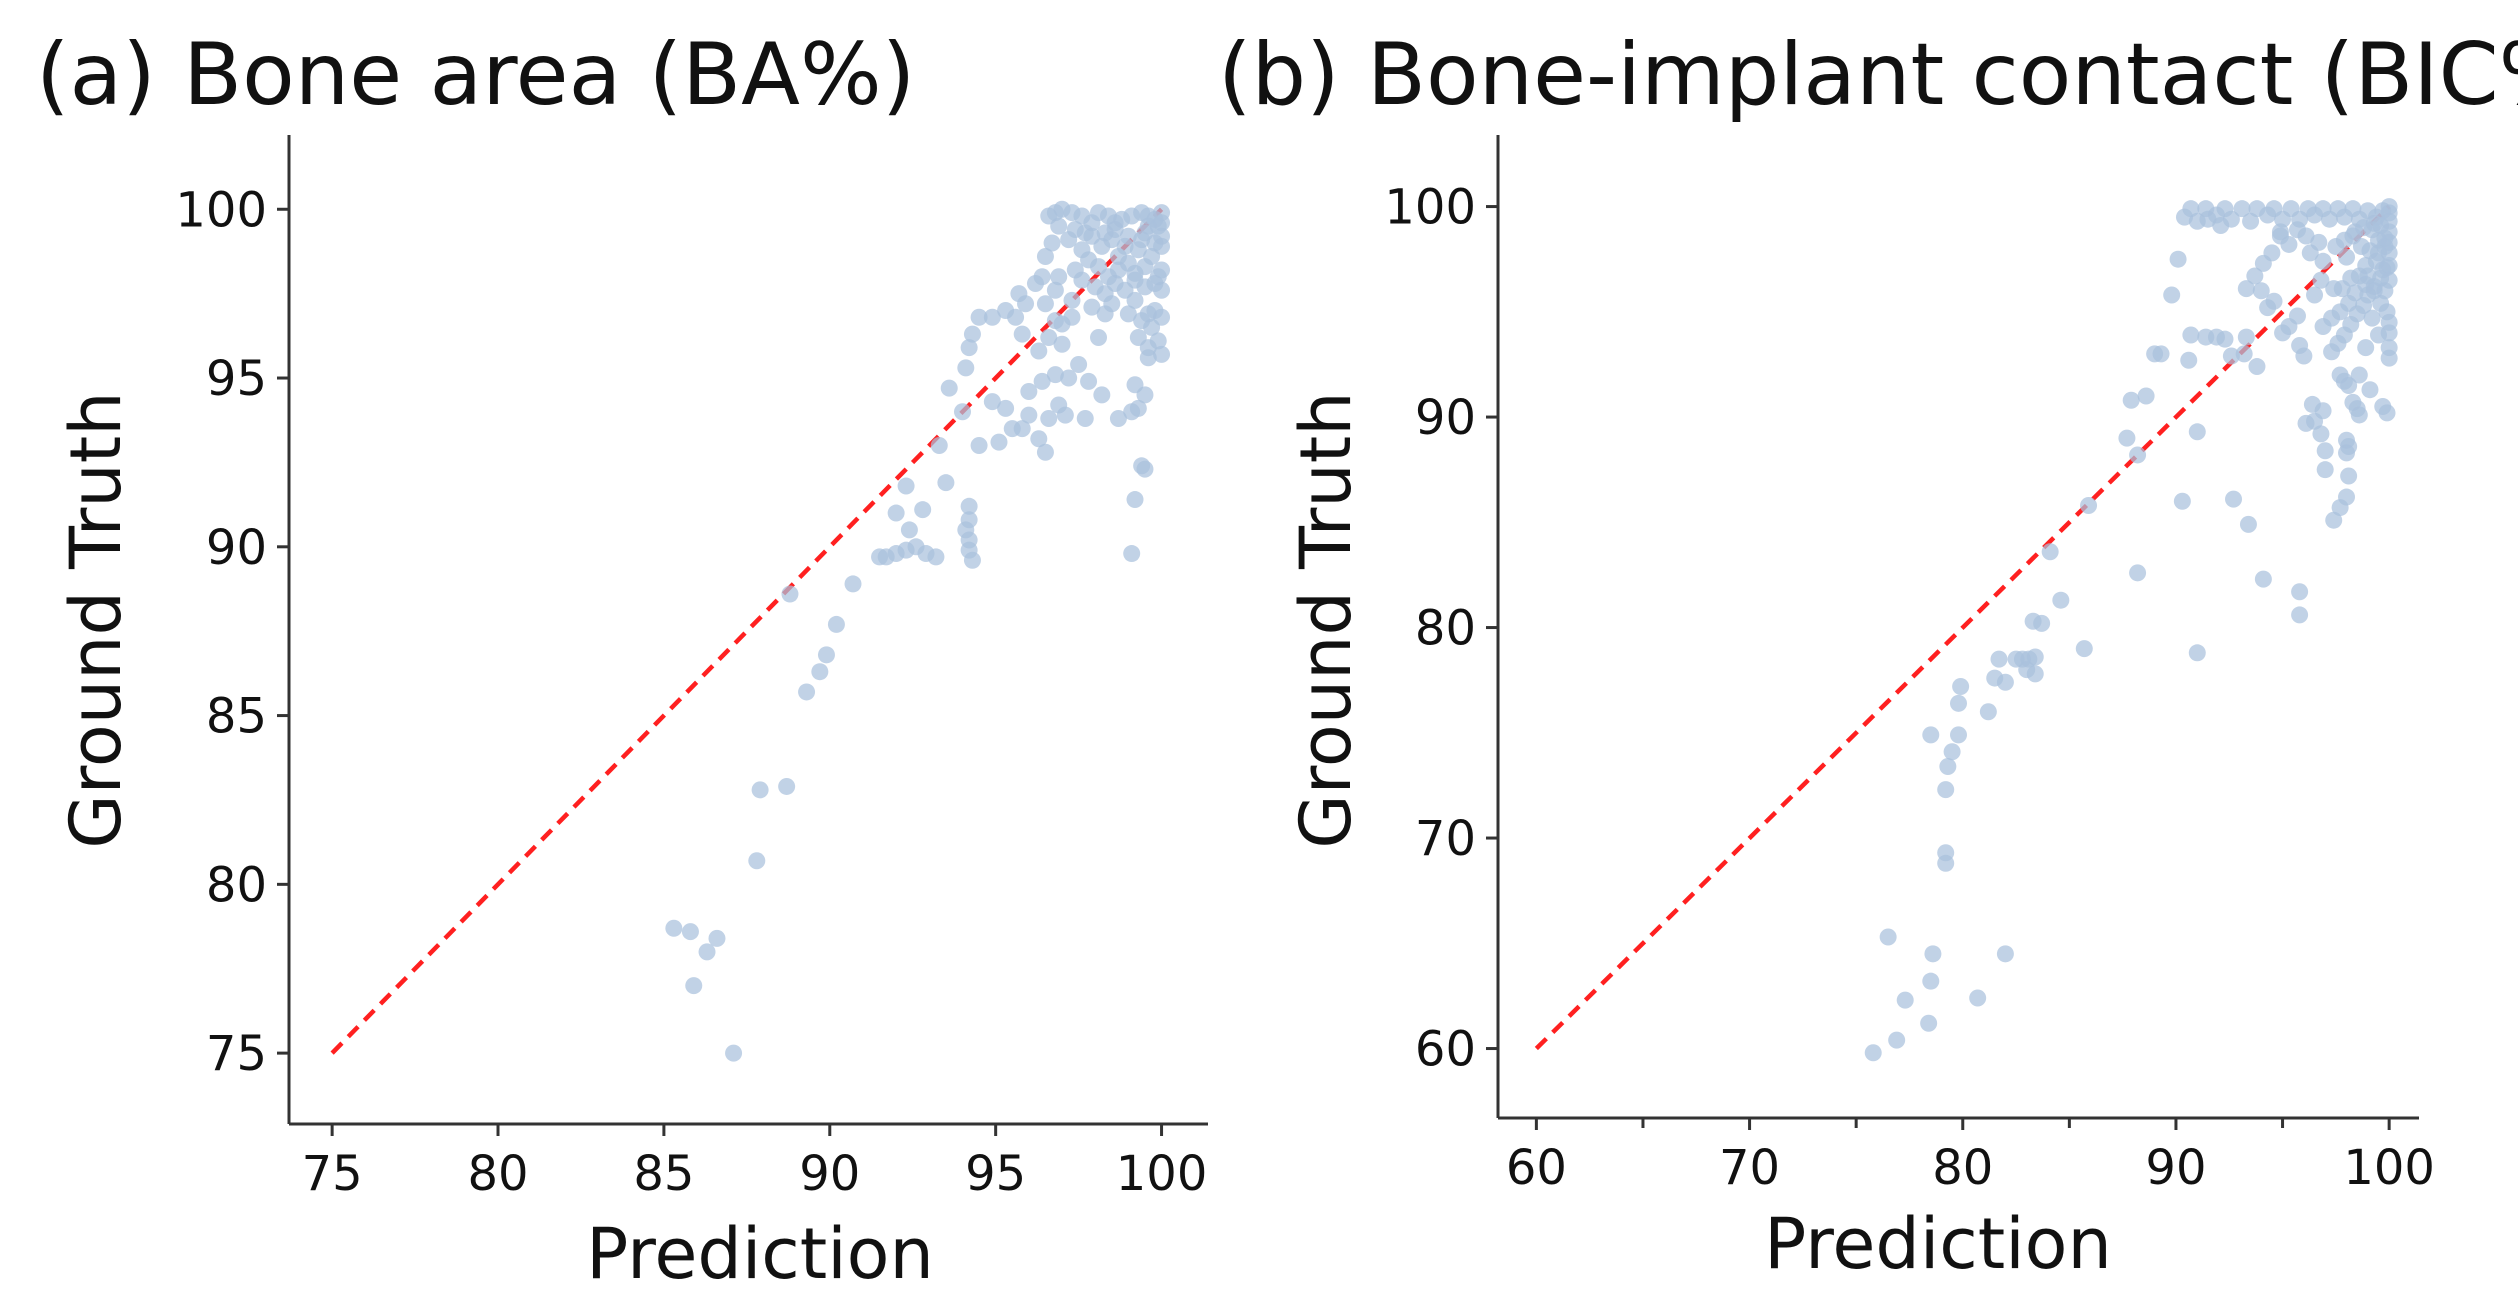 Image resolution: width=2518 pixels, height=1314 pixels. Describe the element at coordinates (1326, 619) in the screenshot. I see `panel-b-y-axis-label: Ground Truth` at that location.